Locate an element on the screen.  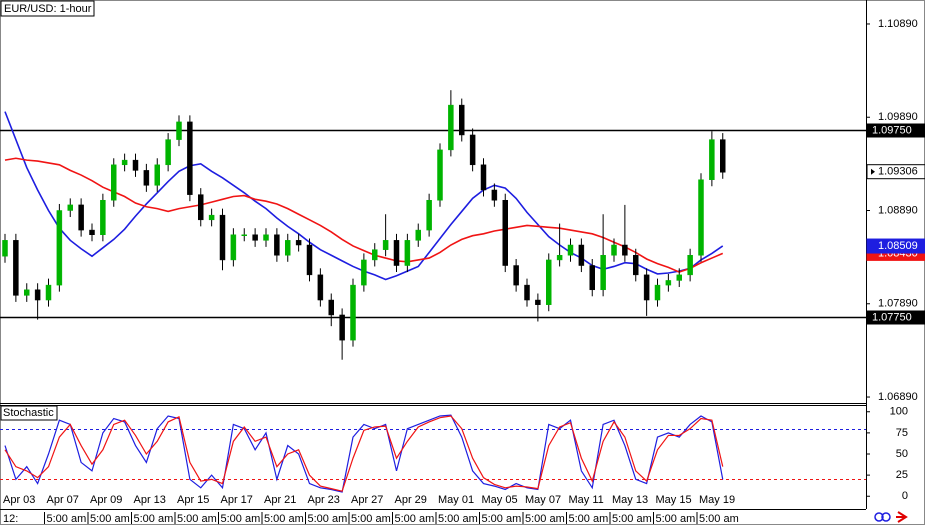
price-tag-label: 1.09306 is located at coordinates (898, 172).